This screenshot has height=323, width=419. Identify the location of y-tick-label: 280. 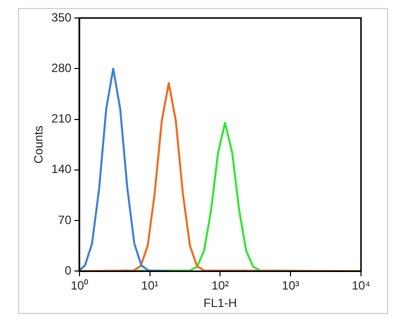
(61, 67).